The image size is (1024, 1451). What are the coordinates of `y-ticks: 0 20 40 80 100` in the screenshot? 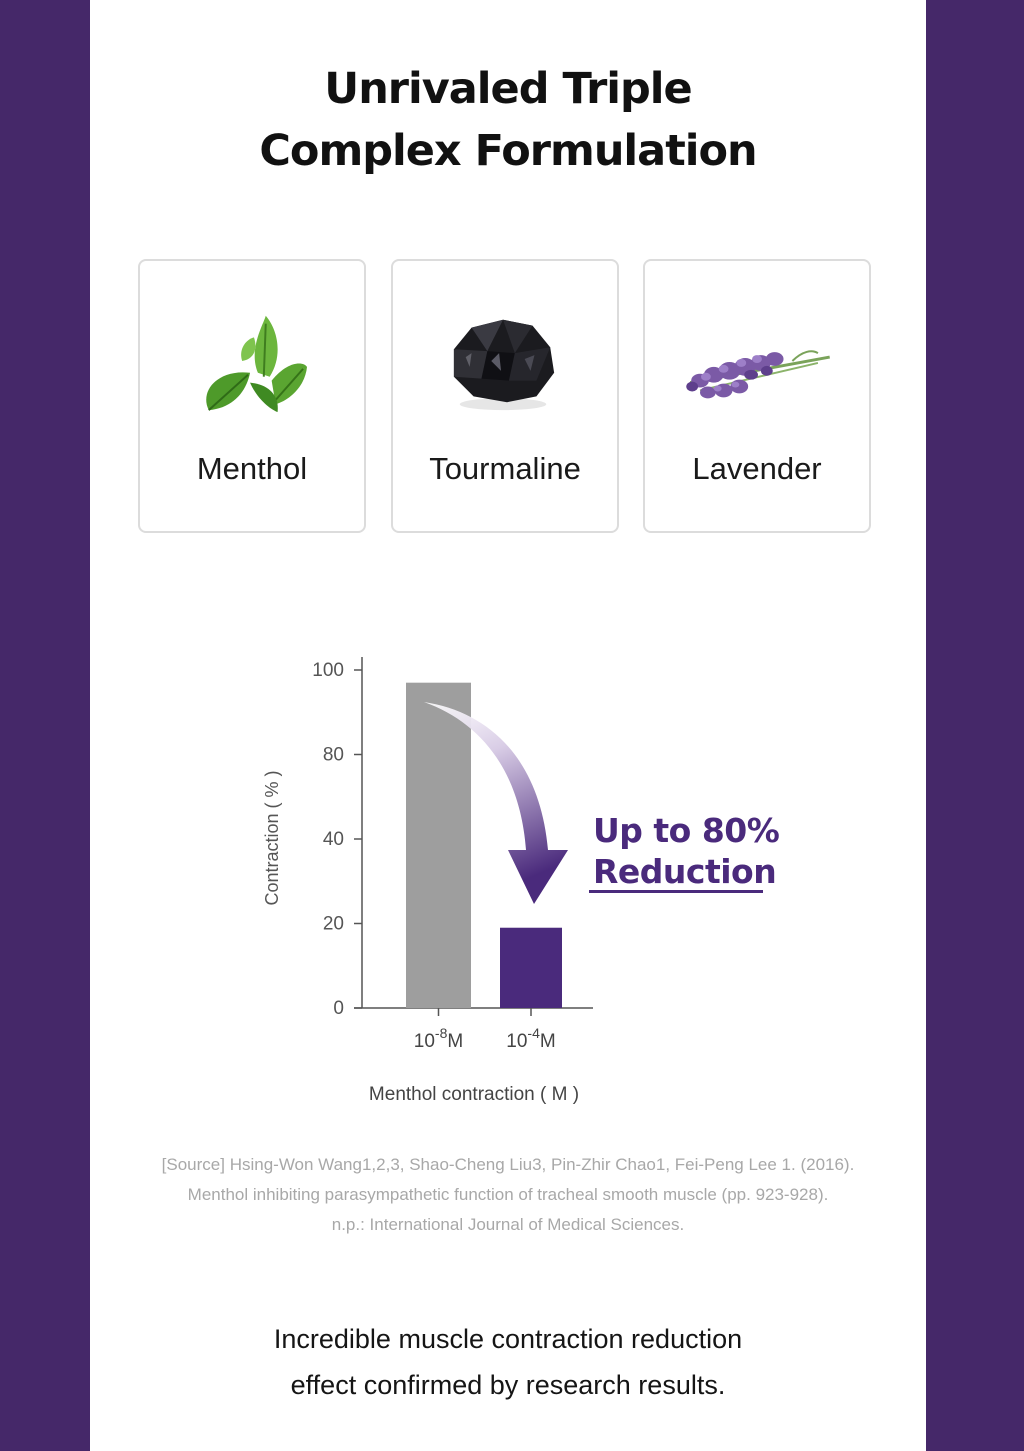 It's located at (337, 839).